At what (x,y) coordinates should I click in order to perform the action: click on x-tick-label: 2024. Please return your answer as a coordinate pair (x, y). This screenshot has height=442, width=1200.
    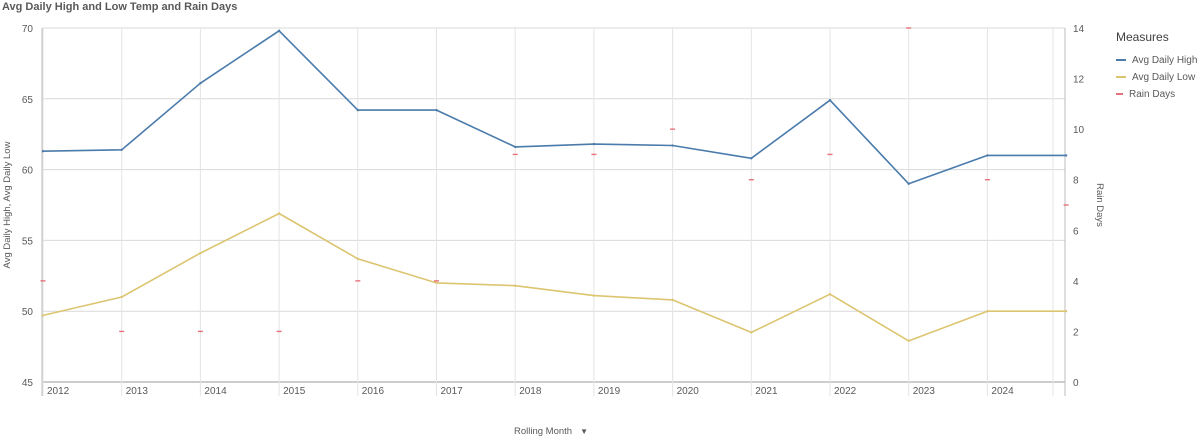
    Looking at the image, I should click on (1002, 391).